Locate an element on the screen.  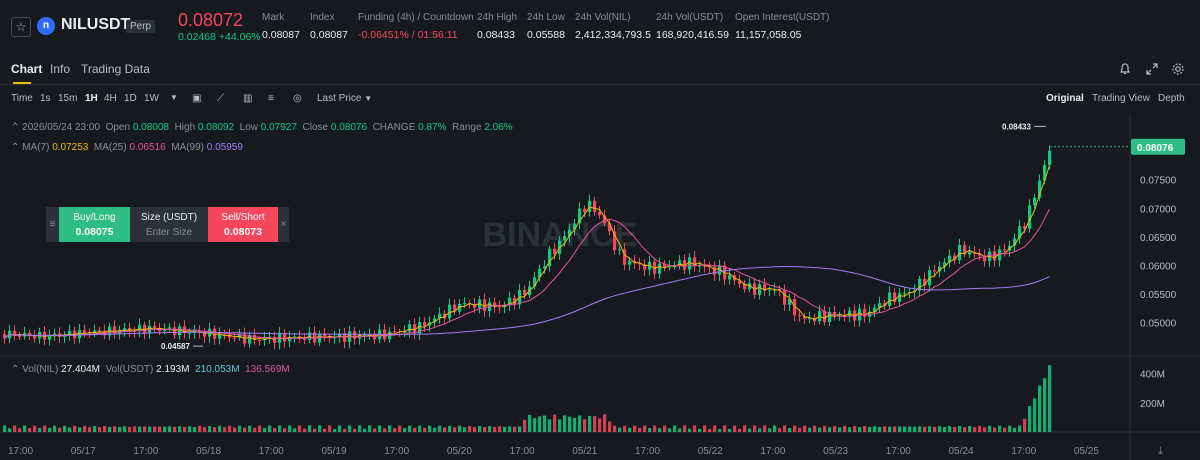
view-depth: Depth is located at coordinates (1171, 98).